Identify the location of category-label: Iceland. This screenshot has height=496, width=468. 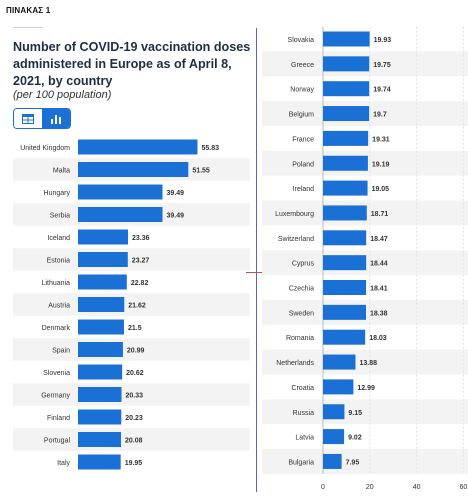
(58, 238).